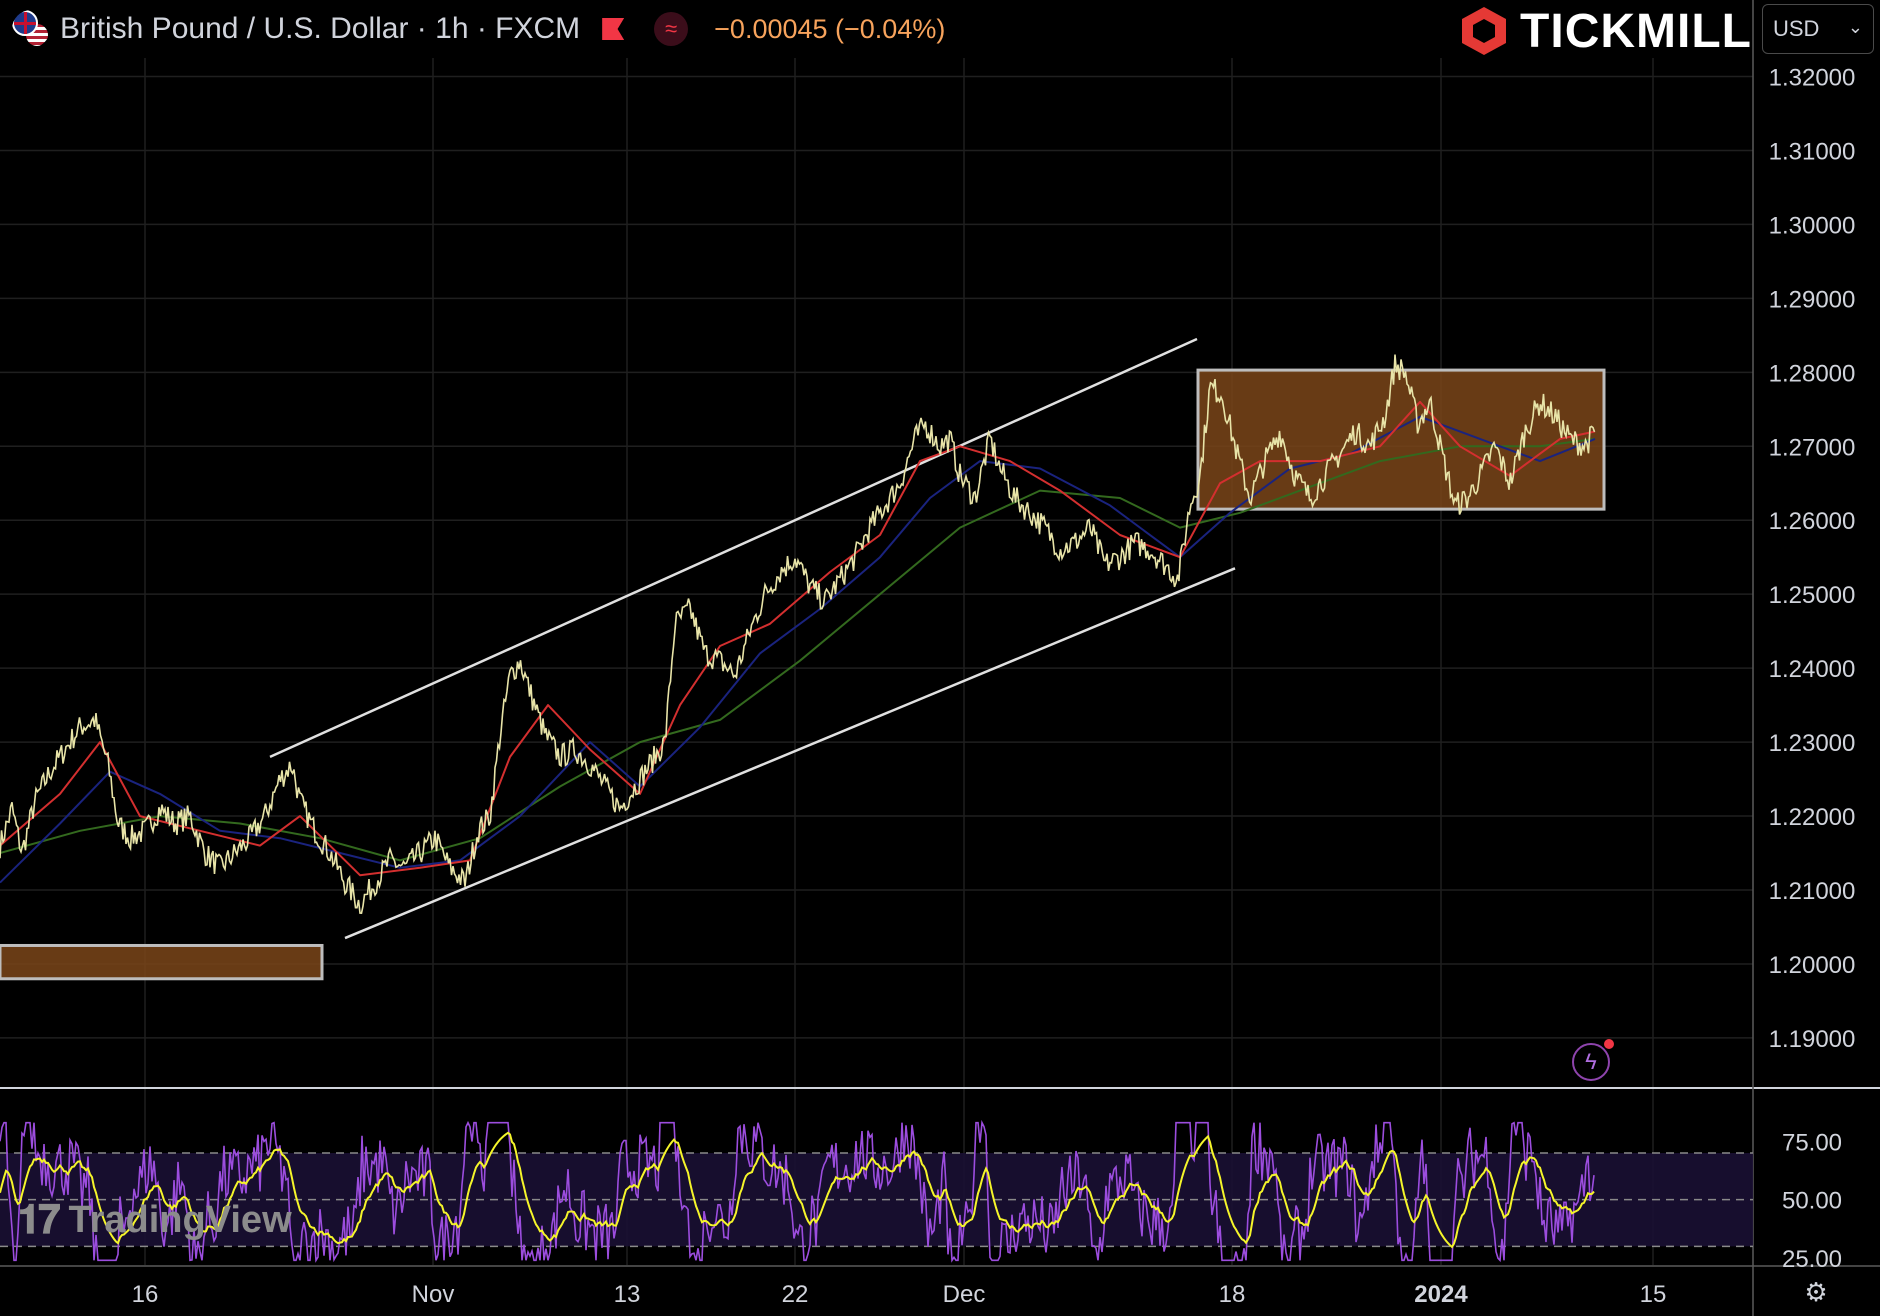 The image size is (1880, 1316). Describe the element at coordinates (320, 28) in the screenshot. I see `symbol-title: British Pound / U.S. Dollar · 1h · FXCM` at that location.